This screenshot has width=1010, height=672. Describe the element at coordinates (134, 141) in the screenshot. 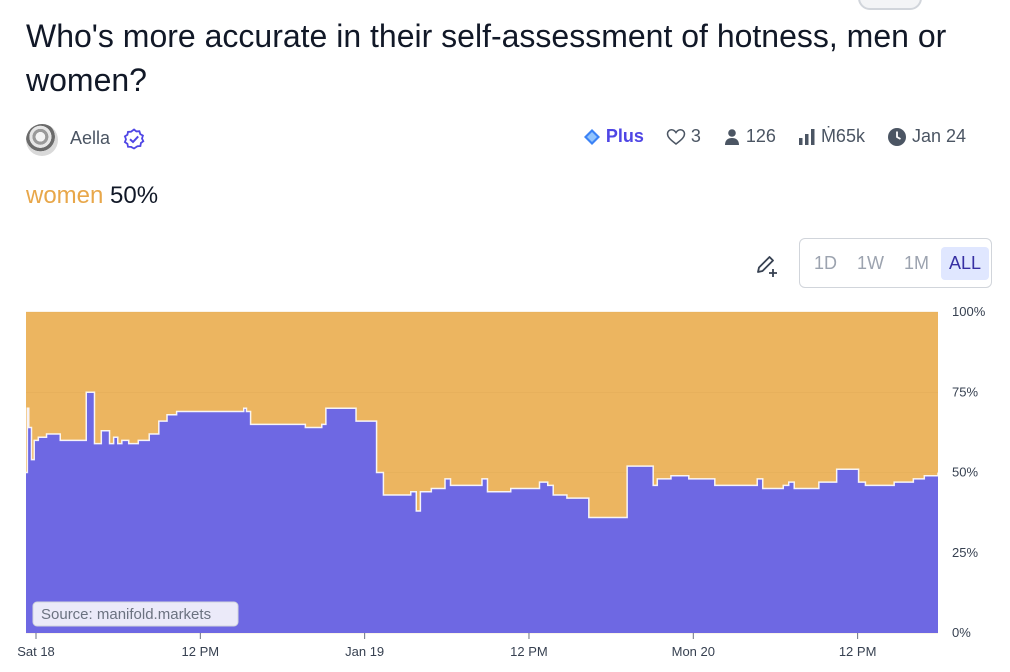

I see `verified-icon` at that location.